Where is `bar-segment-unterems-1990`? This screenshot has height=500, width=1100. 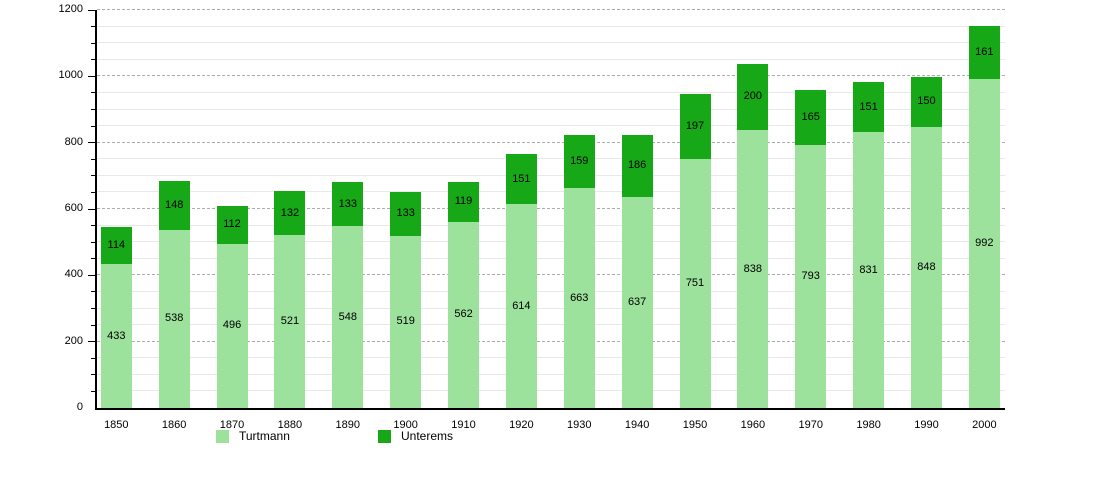 bar-segment-unterems-1990 is located at coordinates (926, 102).